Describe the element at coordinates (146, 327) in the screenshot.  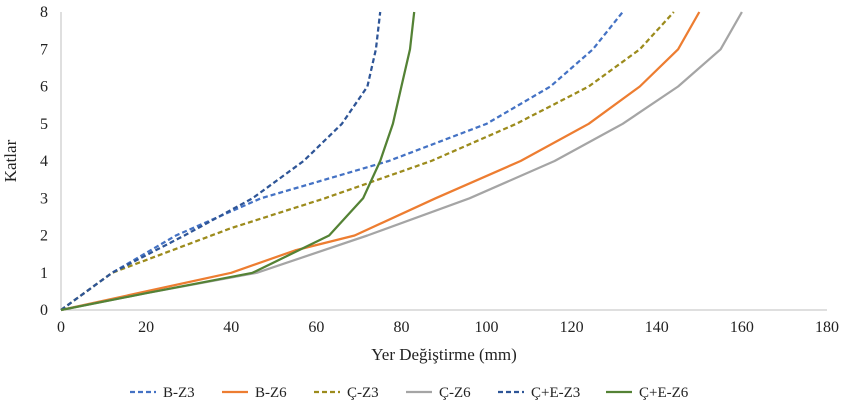
I see `x-tick-label: 20` at that location.